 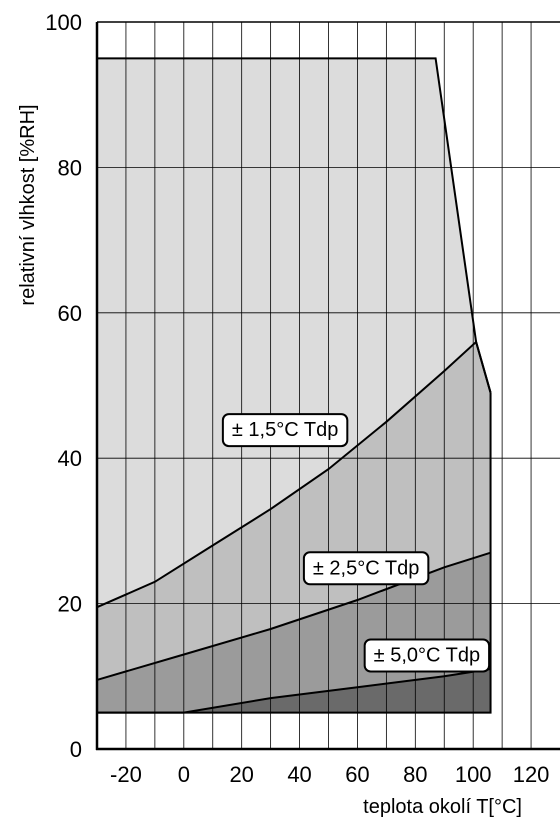 I want to click on y-tick-label: 0, so click(x=76, y=749).